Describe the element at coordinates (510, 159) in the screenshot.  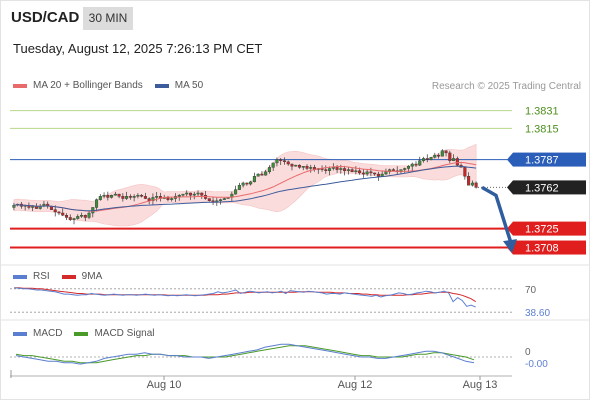
I see `level-tag-pointer-1.3787` at that location.